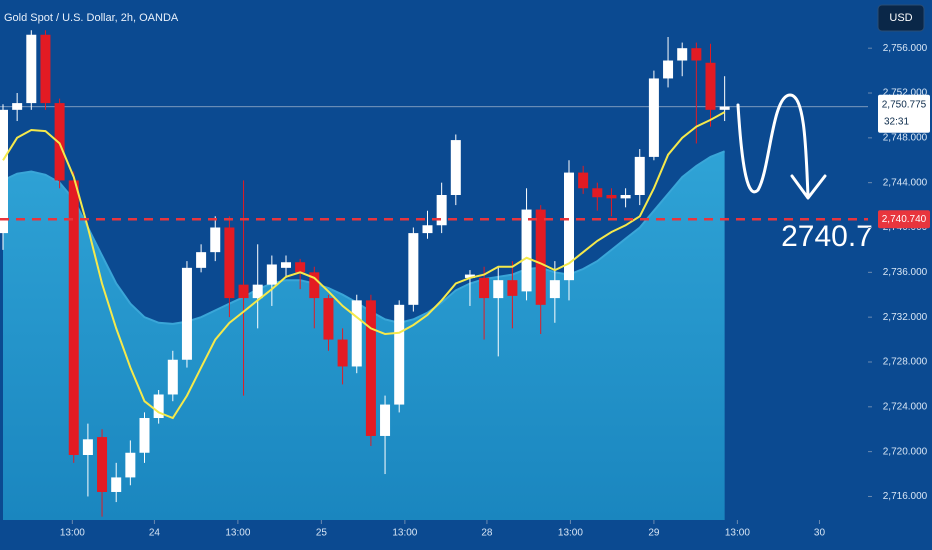  What do you see at coordinates (905, 272) in the screenshot?
I see `y-tick-label: 2,736.000` at bounding box center [905, 272].